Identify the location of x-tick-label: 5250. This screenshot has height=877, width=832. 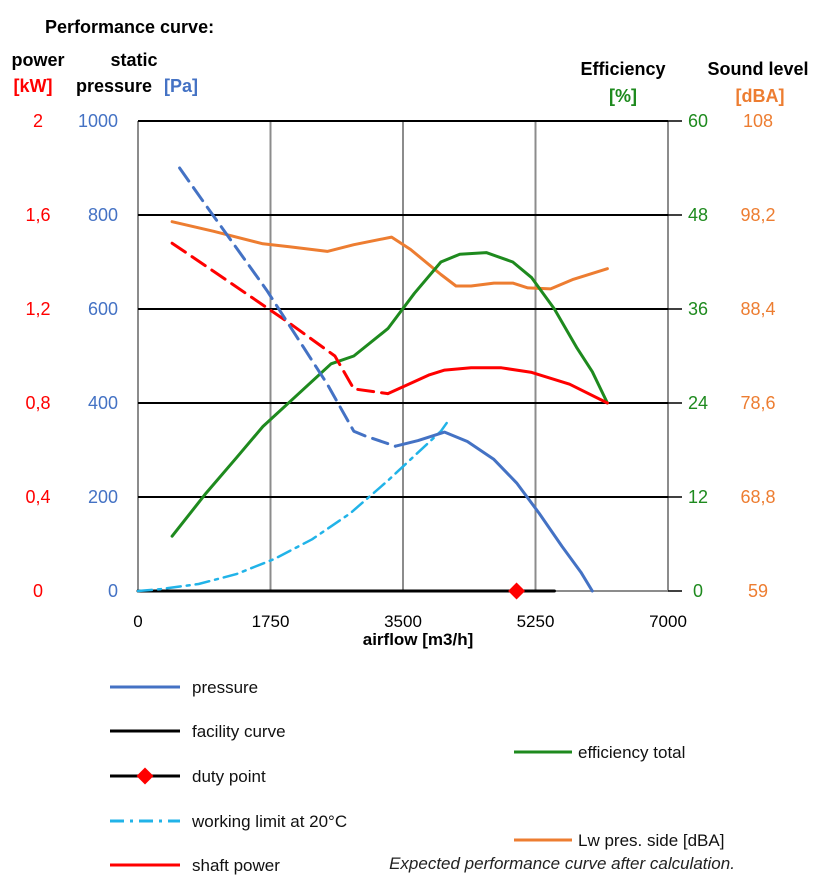
(536, 621).